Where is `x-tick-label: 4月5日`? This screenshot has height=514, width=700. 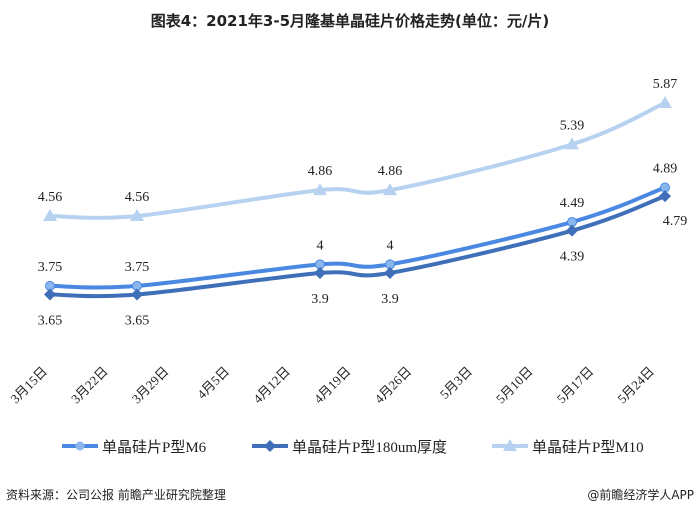
x-tick-label: 4月5日 is located at coordinates (213, 383).